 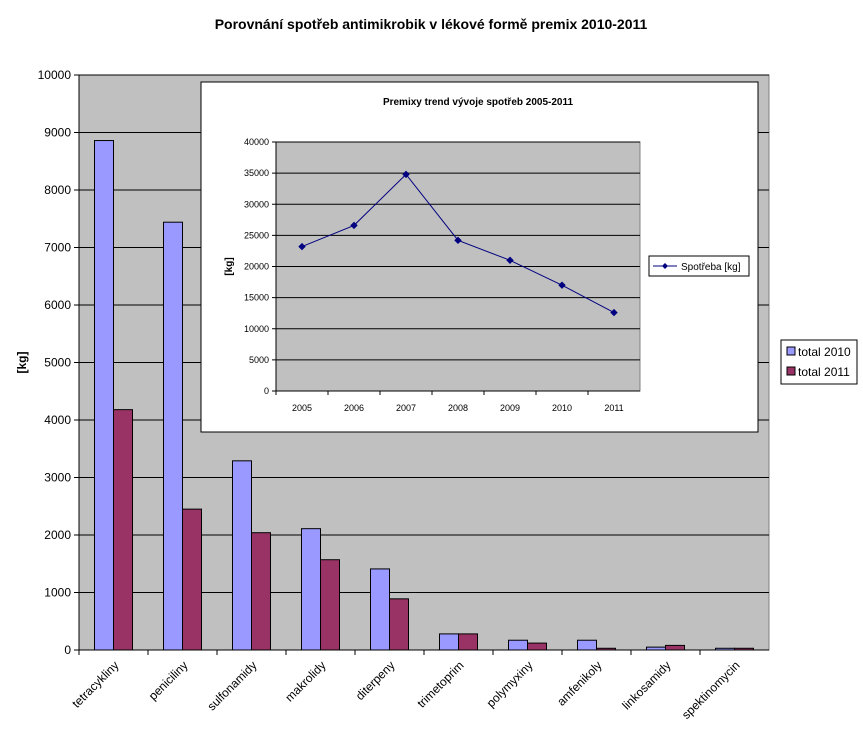 What do you see at coordinates (57, 478) in the screenshot?
I see `y-tick-label: 3000` at bounding box center [57, 478].